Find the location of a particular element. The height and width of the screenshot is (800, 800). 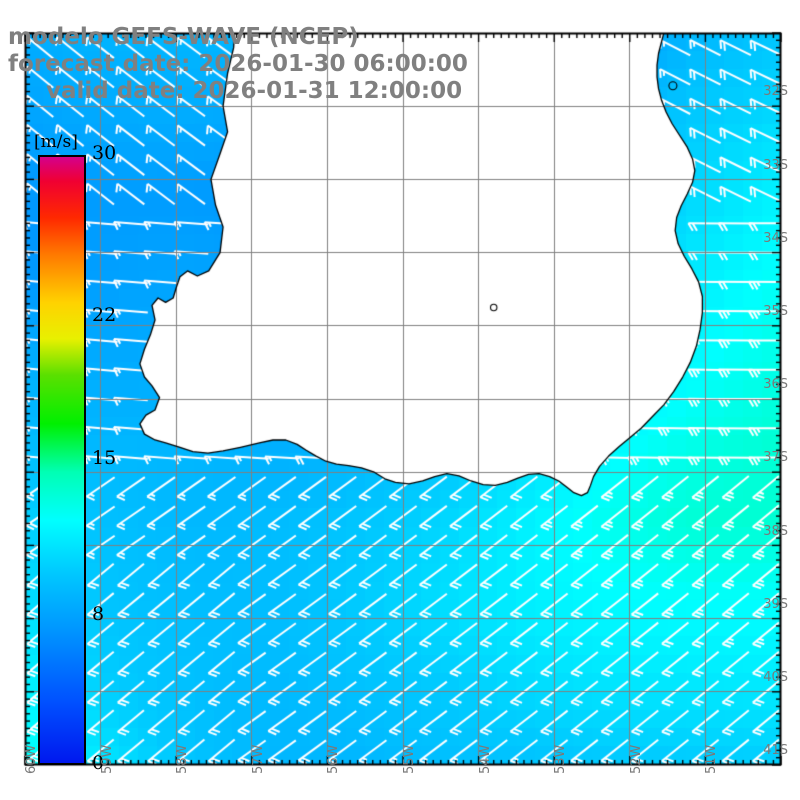

colorbar-tick-15: 15 is located at coordinates (104, 458).